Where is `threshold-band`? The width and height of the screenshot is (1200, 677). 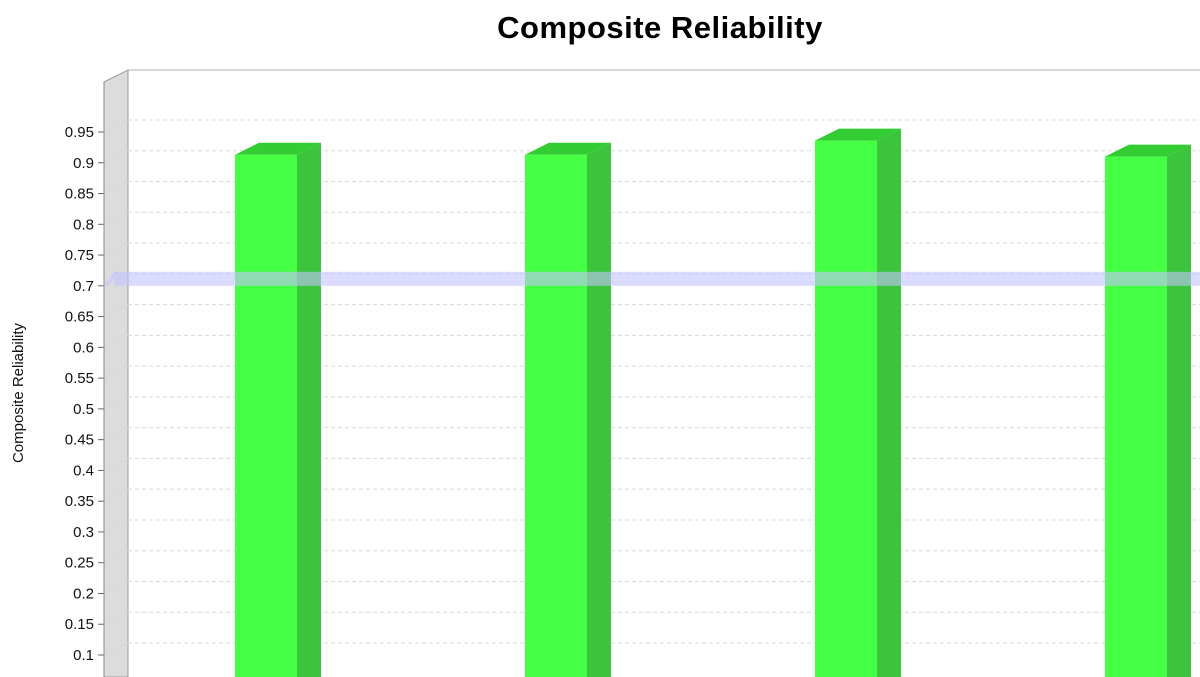
threshold-band is located at coordinates (657, 278).